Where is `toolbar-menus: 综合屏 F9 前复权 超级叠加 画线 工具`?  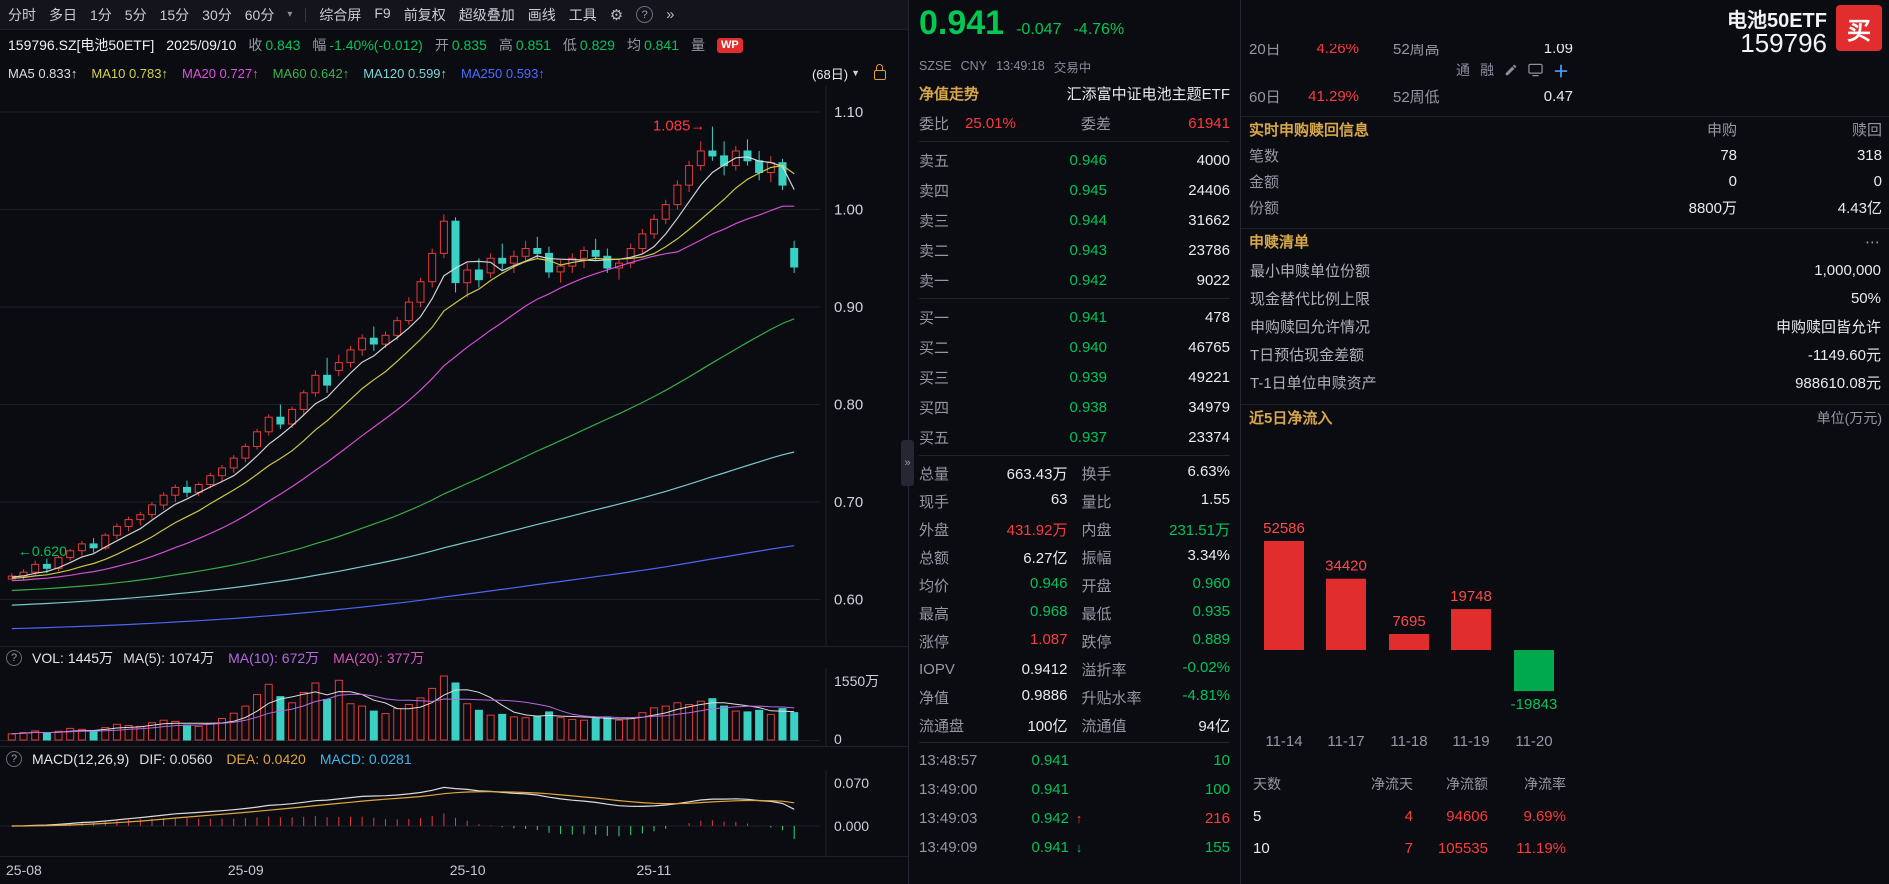
toolbar-menus: 综合屏 F9 前复权 超级叠加 画线 工具 is located at coordinates (457, 15).